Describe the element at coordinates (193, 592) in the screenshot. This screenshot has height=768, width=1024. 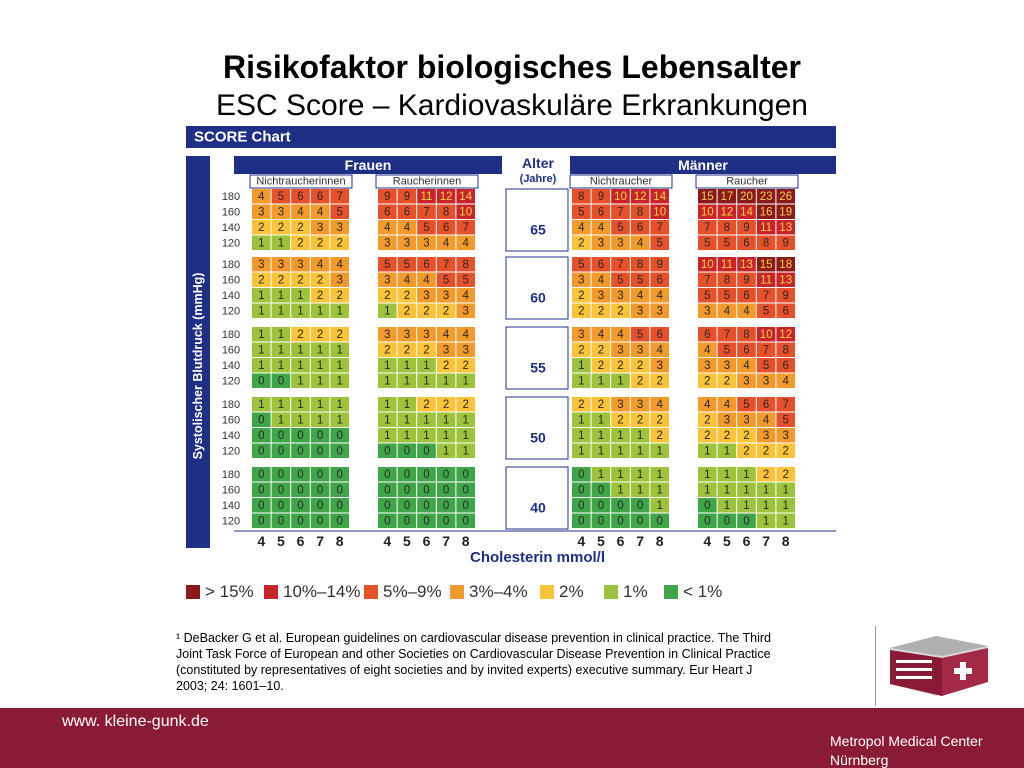
I see `legend-swatch` at that location.